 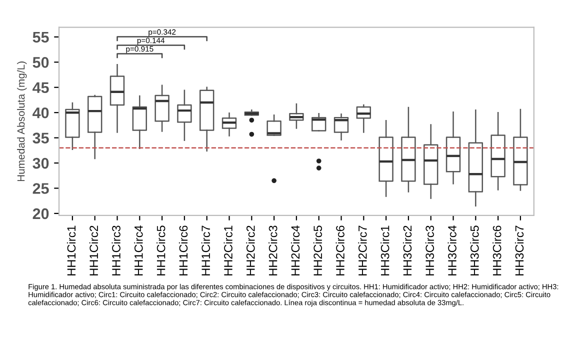 What do you see at coordinates (295, 251) in the screenshot?
I see `x-tick-label: HH2Circ4` at bounding box center [295, 251].